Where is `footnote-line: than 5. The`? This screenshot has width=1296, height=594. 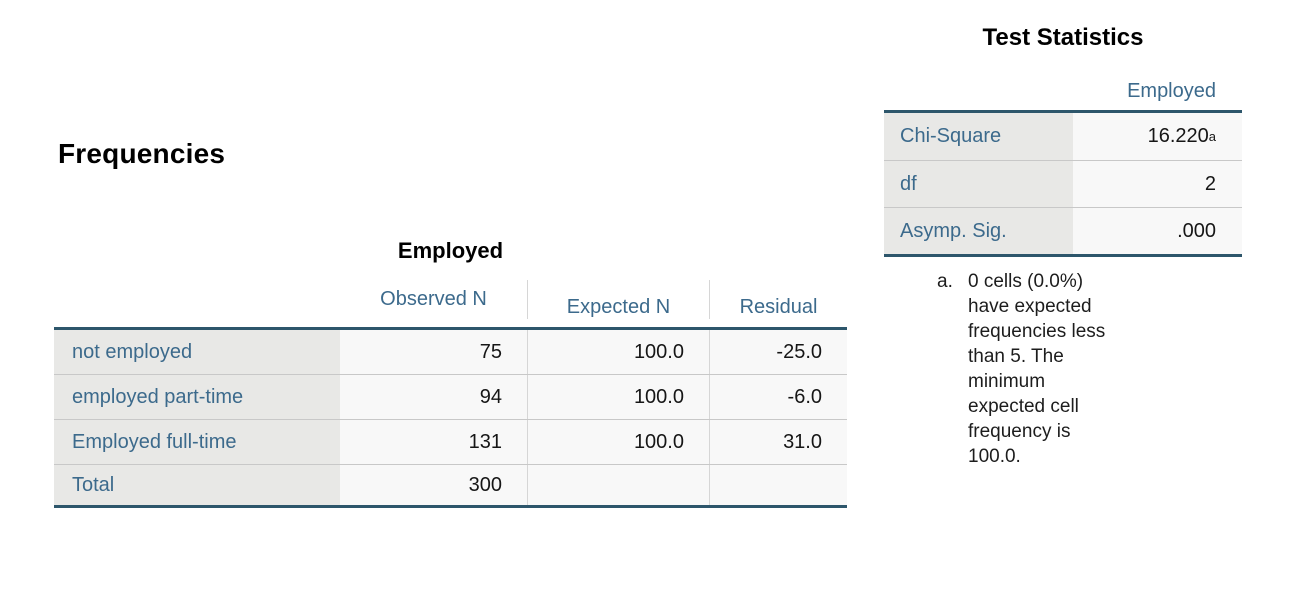
footnote-line: than 5. The is located at coordinates (1016, 356).